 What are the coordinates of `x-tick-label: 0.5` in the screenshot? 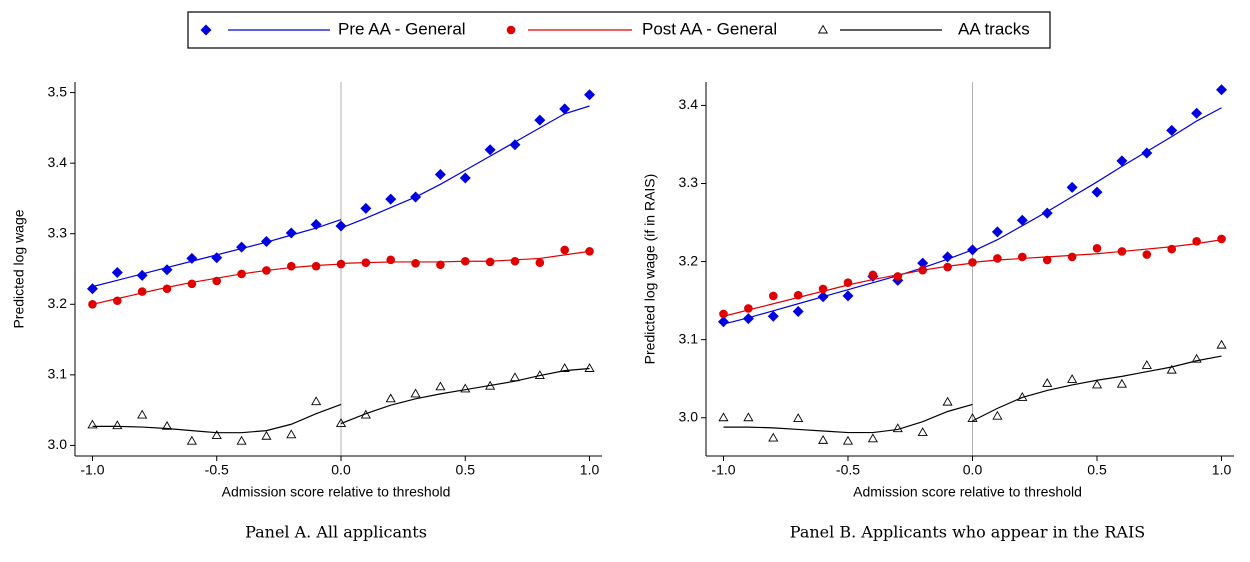 It's located at (1097, 470).